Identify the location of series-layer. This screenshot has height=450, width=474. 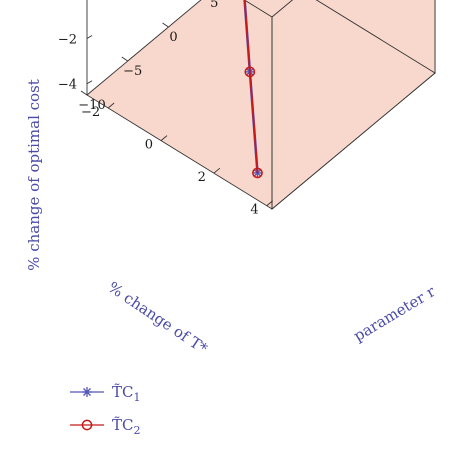
(253, 89).